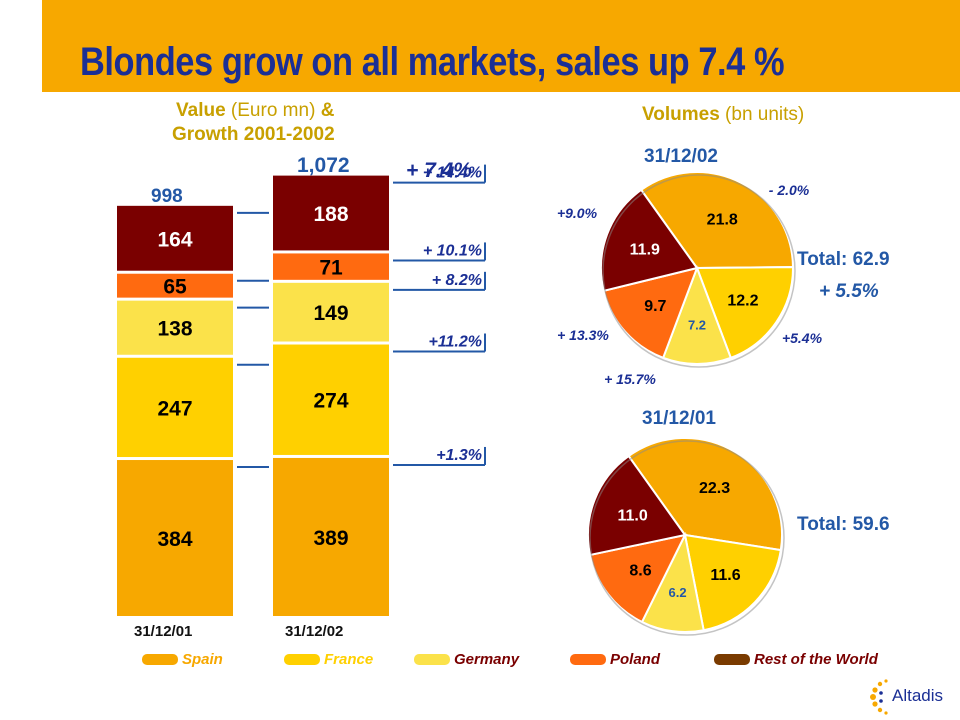 The height and width of the screenshot is (720, 960). I want to click on bar-value-label: 389, so click(330, 538).